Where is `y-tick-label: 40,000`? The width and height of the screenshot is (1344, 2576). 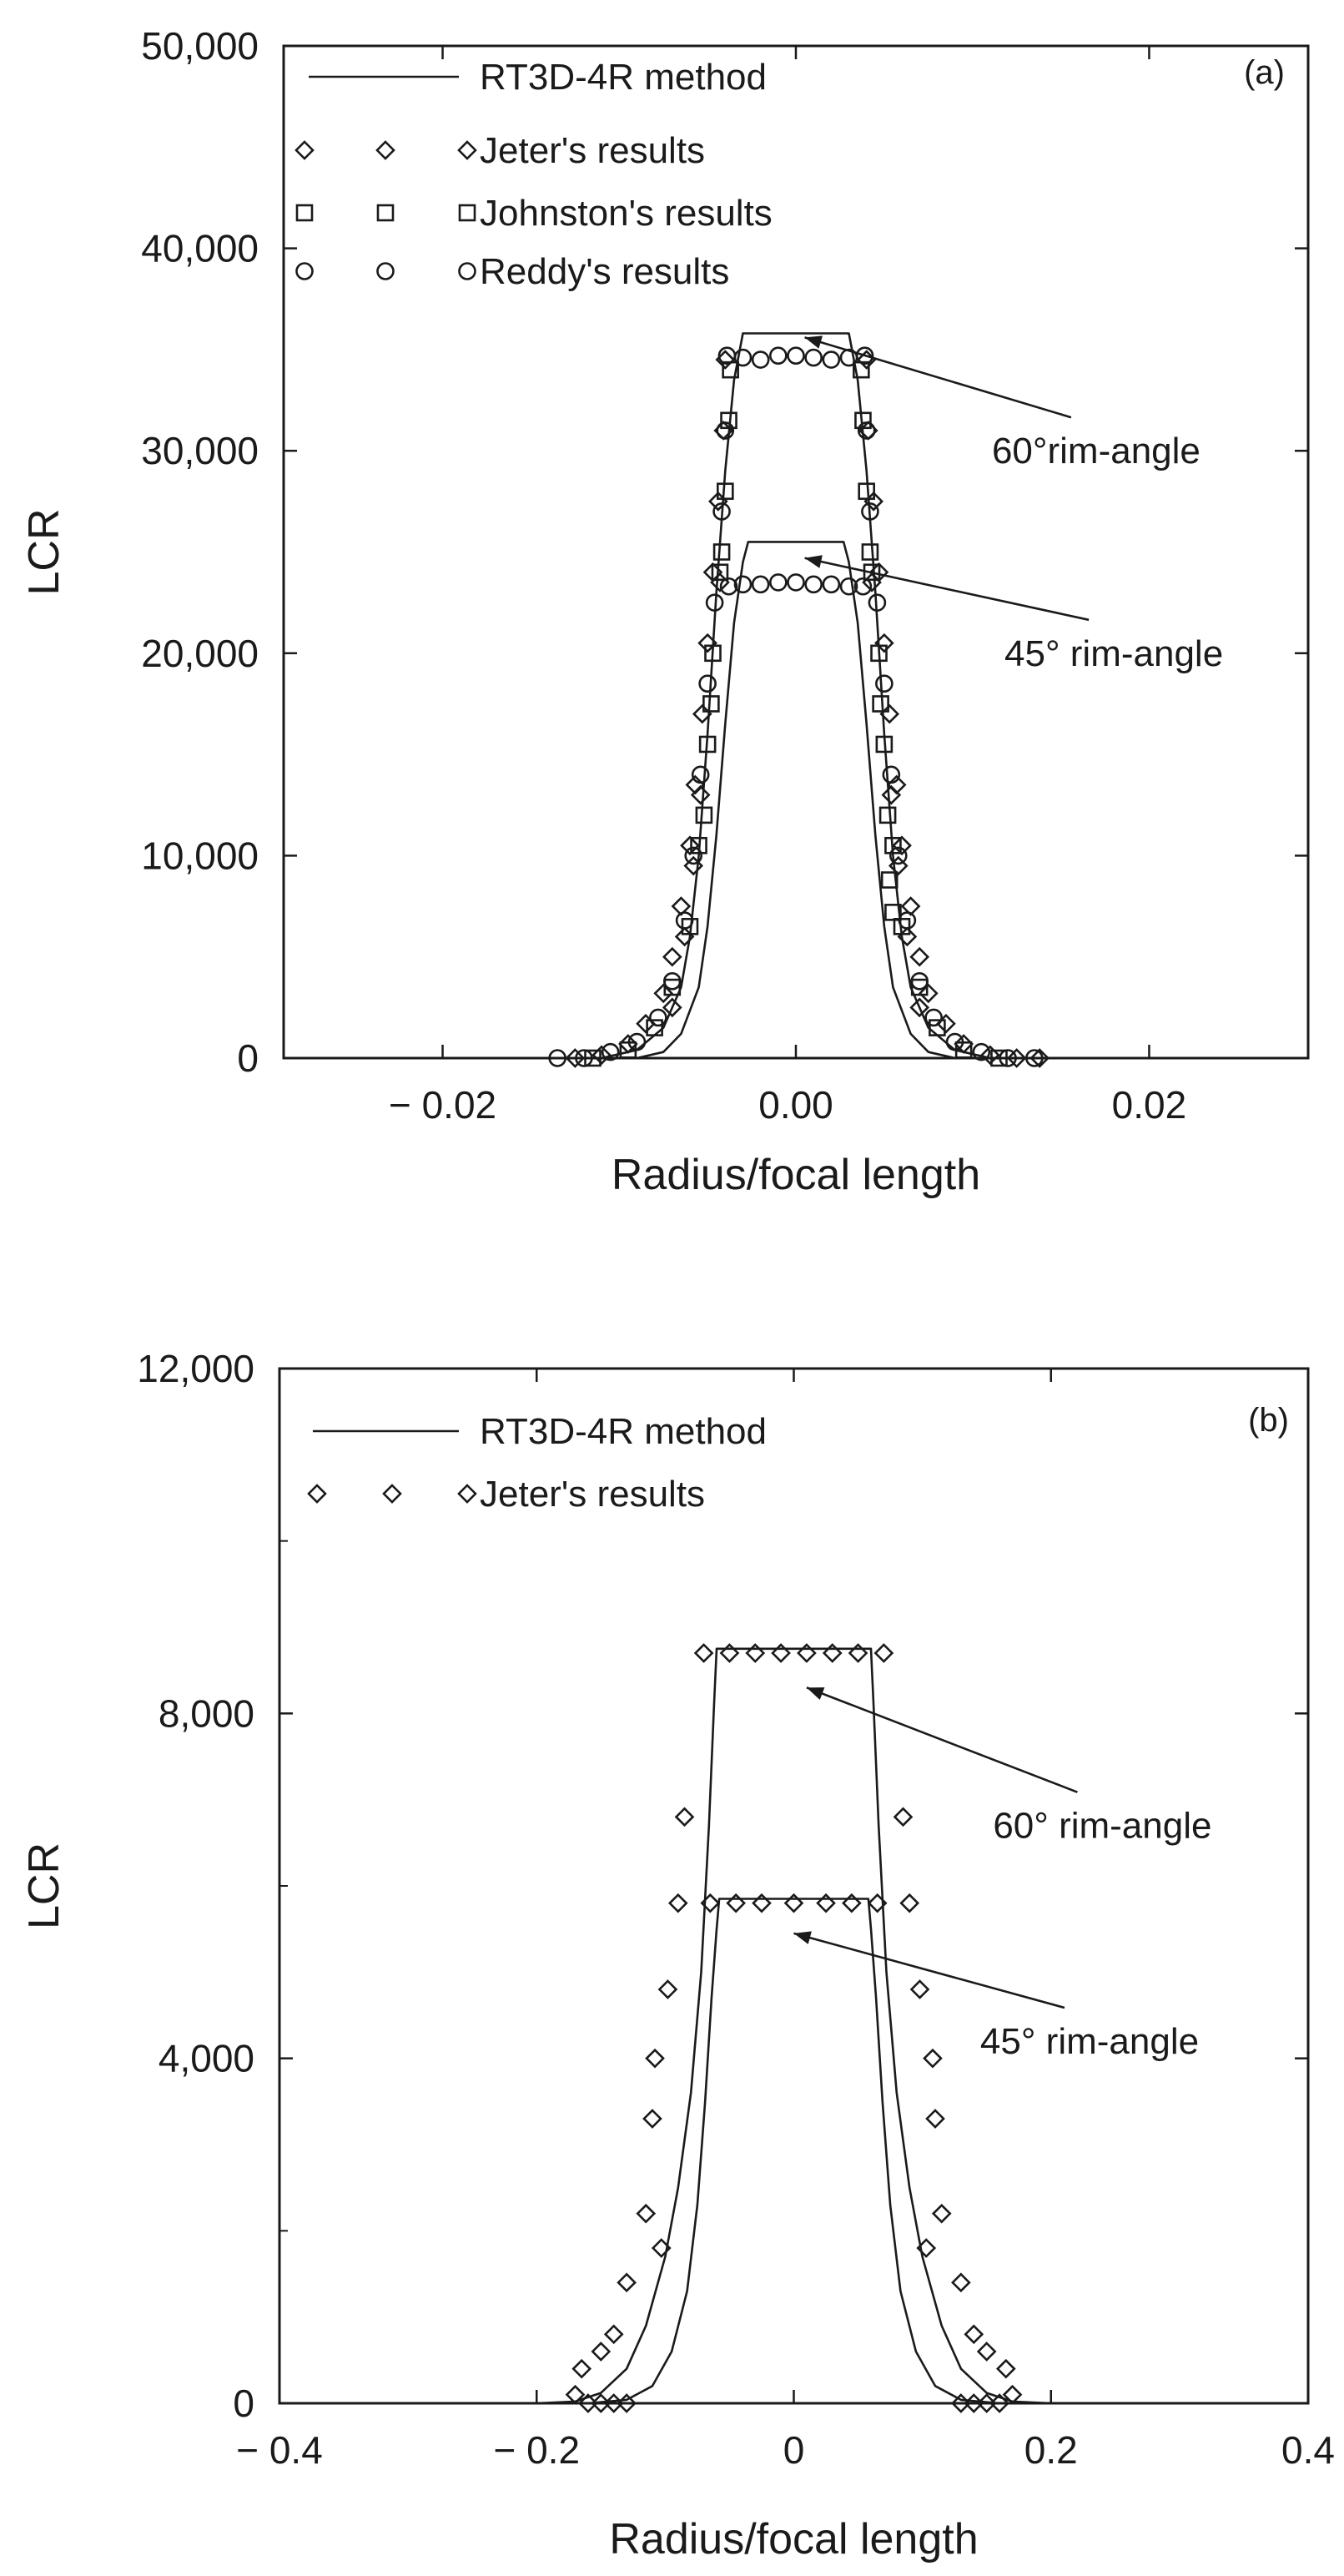 y-tick-label: 40,000 is located at coordinates (200, 248).